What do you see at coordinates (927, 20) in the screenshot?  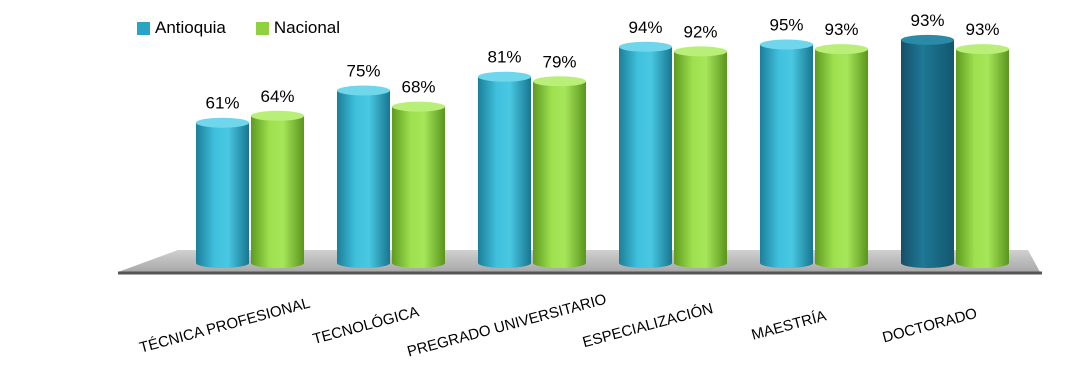 I see `data-label-antioquia-5: 93%` at bounding box center [927, 20].